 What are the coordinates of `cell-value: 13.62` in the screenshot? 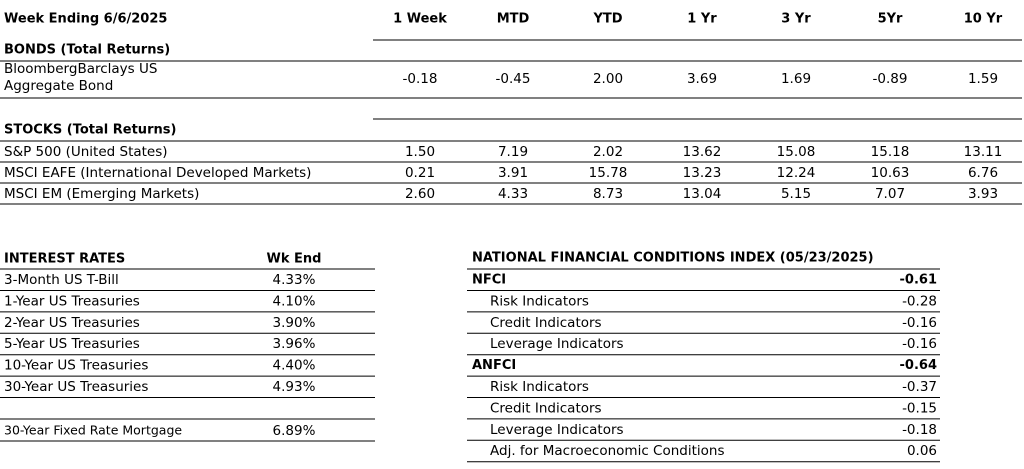 It's located at (702, 152).